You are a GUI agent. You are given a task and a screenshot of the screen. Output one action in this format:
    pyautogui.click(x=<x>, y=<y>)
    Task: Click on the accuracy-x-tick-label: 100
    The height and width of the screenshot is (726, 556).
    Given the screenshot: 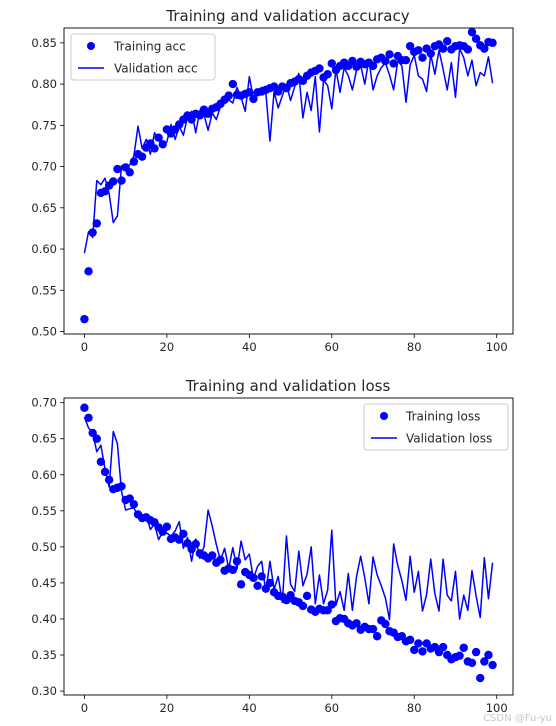 What is the action you would take?
    pyautogui.click(x=497, y=347)
    